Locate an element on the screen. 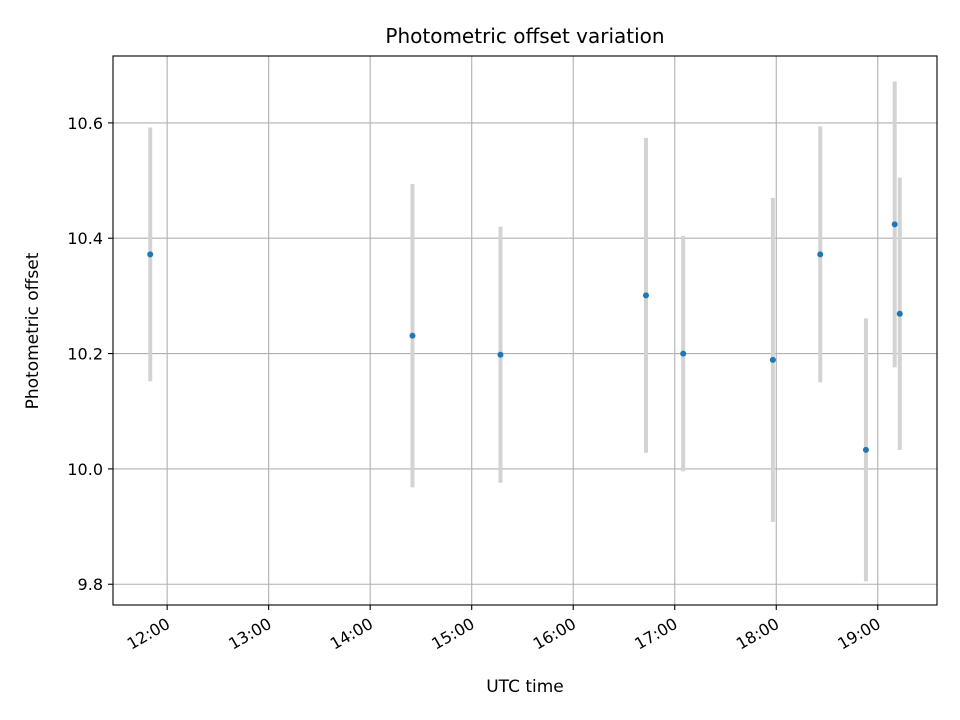 The width and height of the screenshot is (960, 720). y-tick-label: 9.8 is located at coordinates (90, 584).